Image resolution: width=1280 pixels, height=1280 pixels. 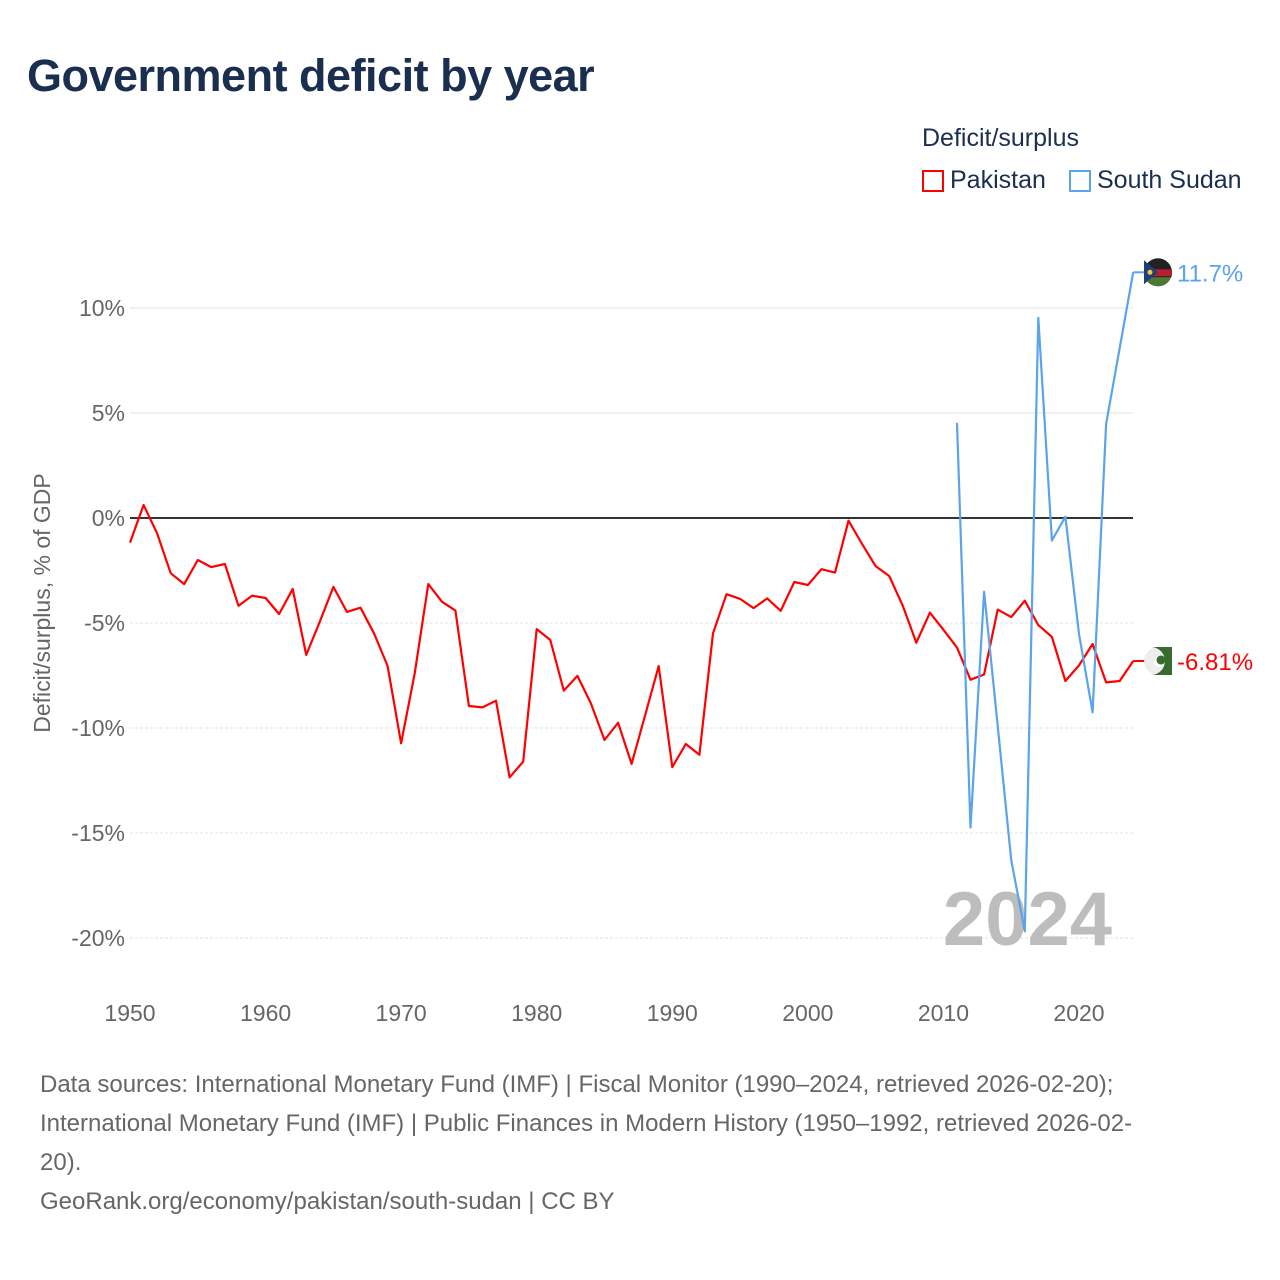 I want to click on x-tick-label: 2020, so click(x=1078, y=1013).